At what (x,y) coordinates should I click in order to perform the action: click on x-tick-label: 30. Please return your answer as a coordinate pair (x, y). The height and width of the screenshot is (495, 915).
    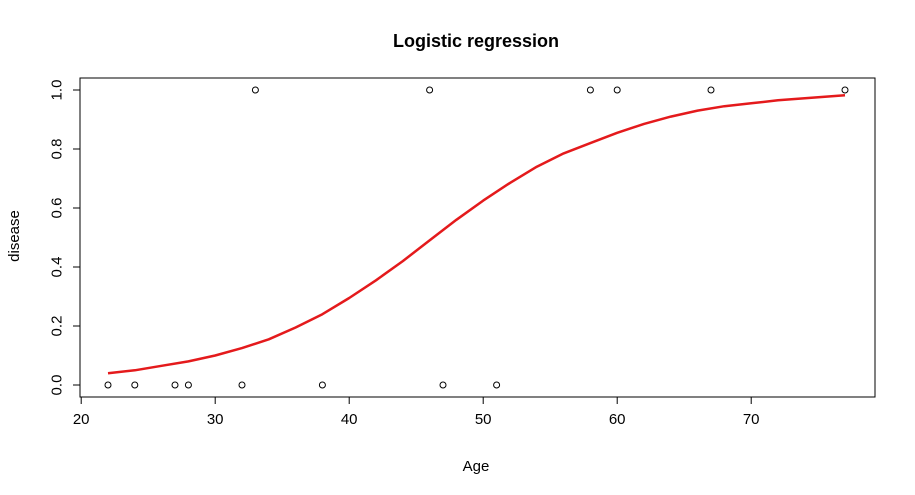
    Looking at the image, I should click on (215, 419).